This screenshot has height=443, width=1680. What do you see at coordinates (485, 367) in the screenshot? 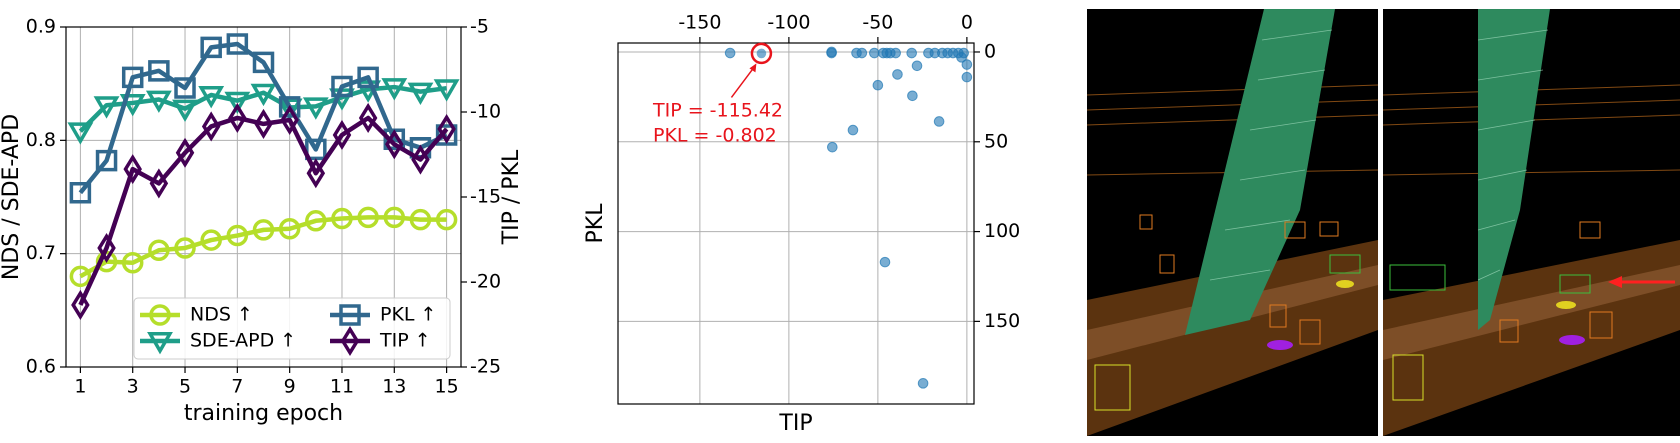
I see `y2-tick-label: -25` at bounding box center [485, 367].